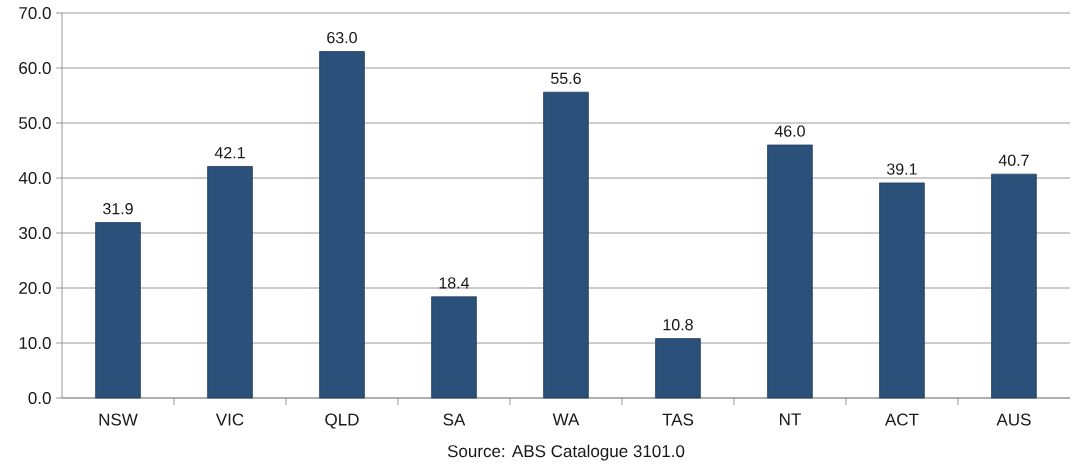 The height and width of the screenshot is (470, 1072). Describe the element at coordinates (454, 283) in the screenshot. I see `data-label: 18.4` at that location.